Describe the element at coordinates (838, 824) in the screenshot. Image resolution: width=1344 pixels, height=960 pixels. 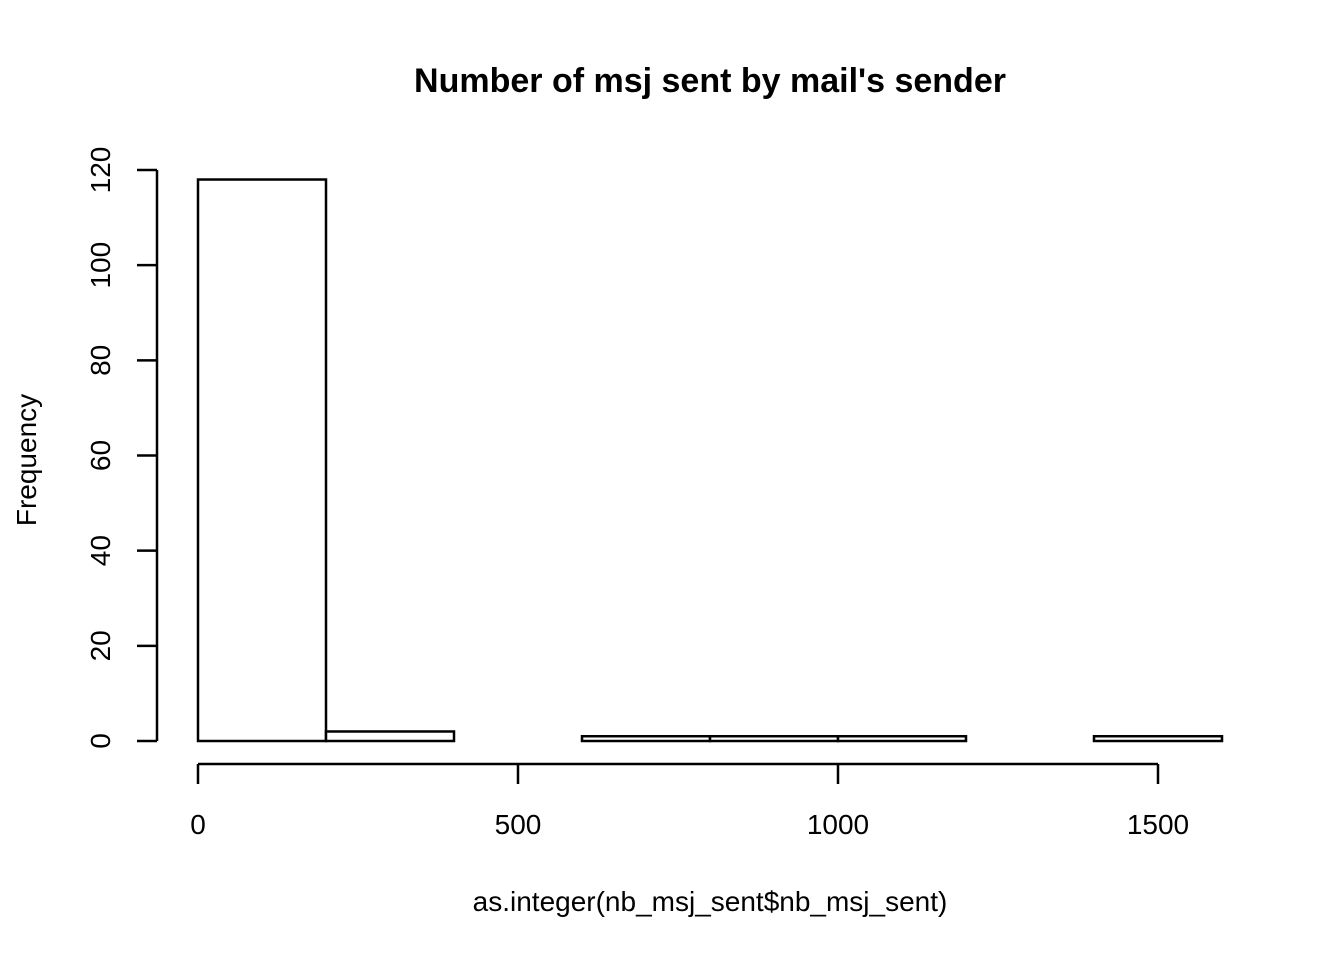
I see `x-tick-label: 1000` at that location.